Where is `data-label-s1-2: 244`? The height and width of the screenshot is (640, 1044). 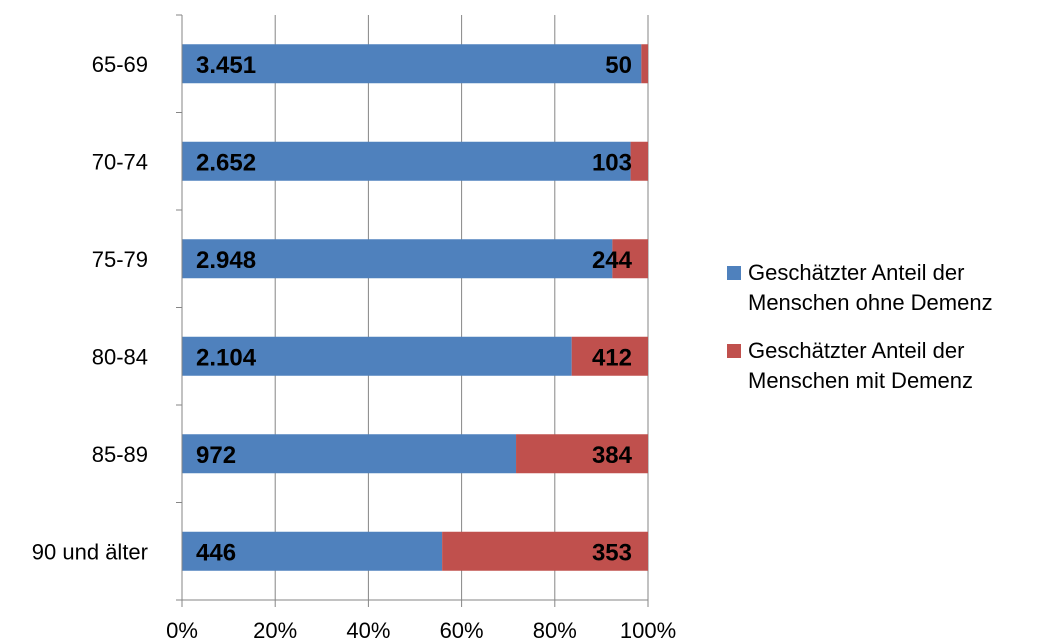
data-label-s1-2: 244 is located at coordinates (612, 260).